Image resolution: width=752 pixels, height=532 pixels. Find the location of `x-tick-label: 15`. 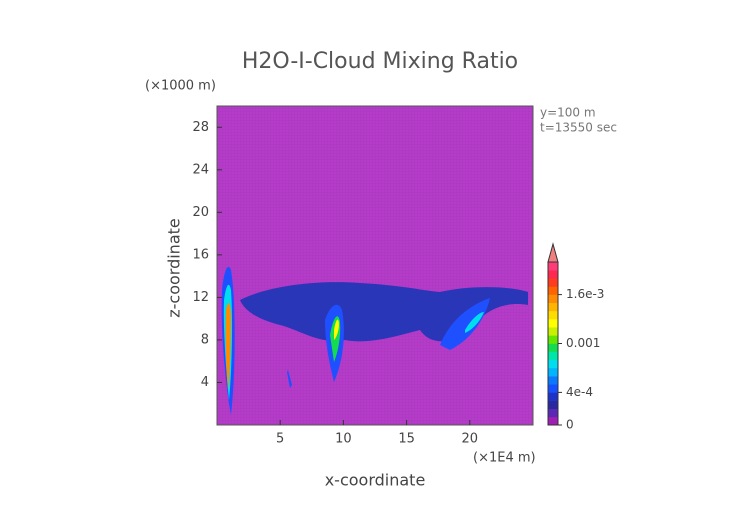

x-tick-label: 15 is located at coordinates (406, 439).